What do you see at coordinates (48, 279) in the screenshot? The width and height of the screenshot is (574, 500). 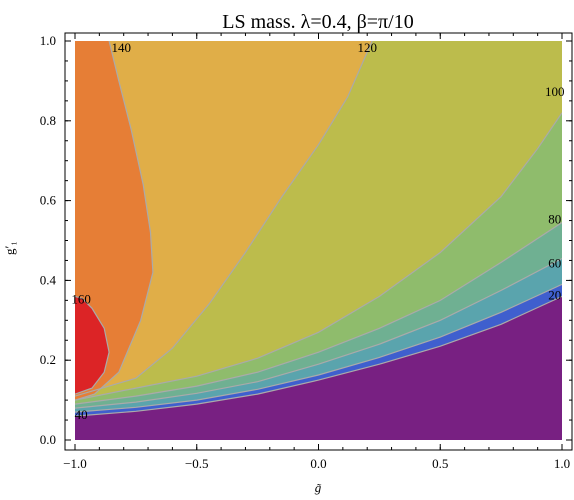 I see `y-tick-label: 0.4` at bounding box center [48, 279].